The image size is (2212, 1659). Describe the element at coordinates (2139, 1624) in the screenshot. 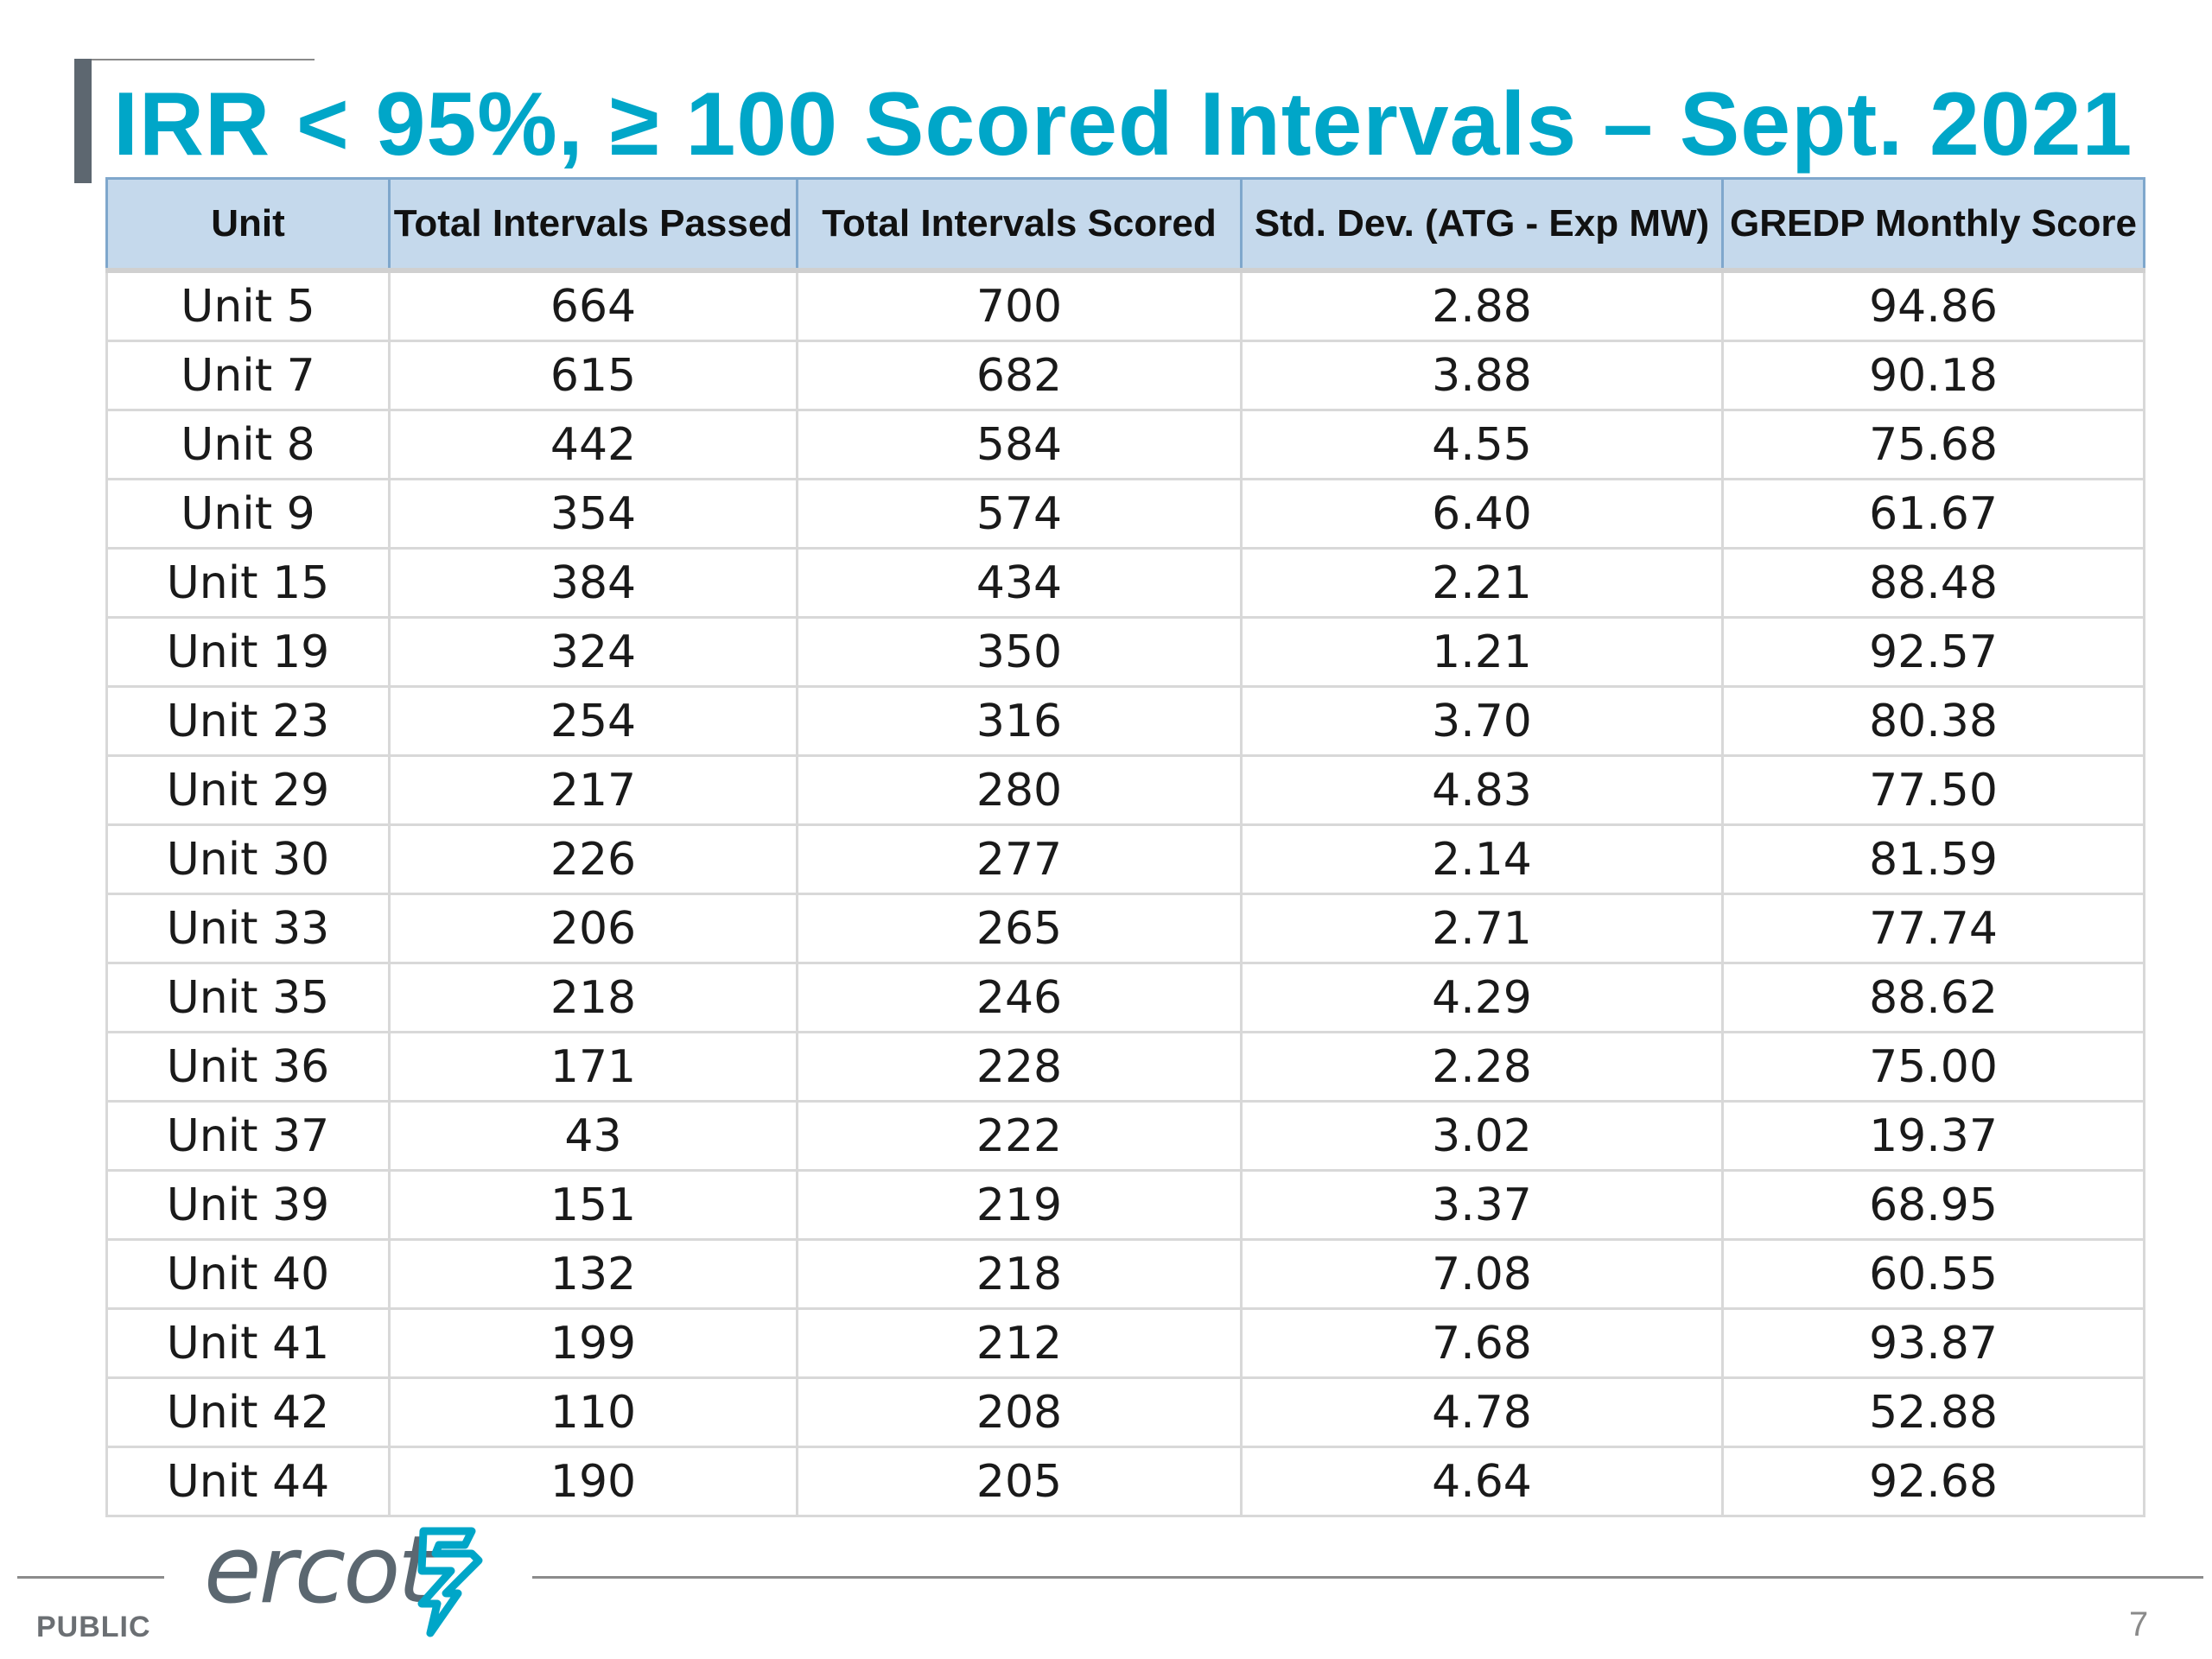

I see `page-number: 7` at that location.